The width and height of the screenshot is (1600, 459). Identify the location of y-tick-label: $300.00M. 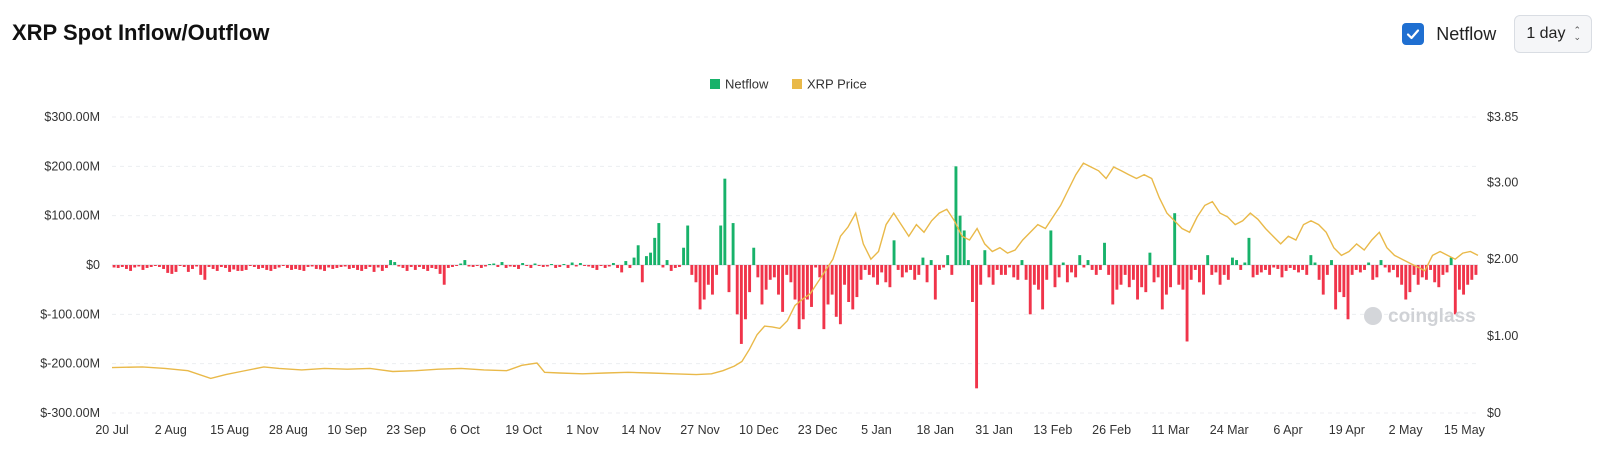
(72, 117).